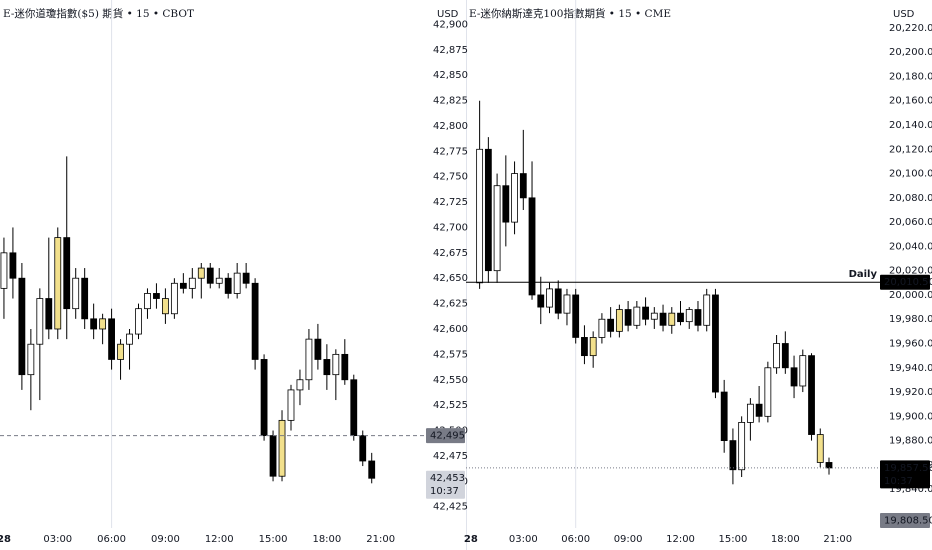 This screenshot has width=932, height=550. What do you see at coordinates (523, 539) in the screenshot?
I see `x-tick-label: 03:00` at bounding box center [523, 539].